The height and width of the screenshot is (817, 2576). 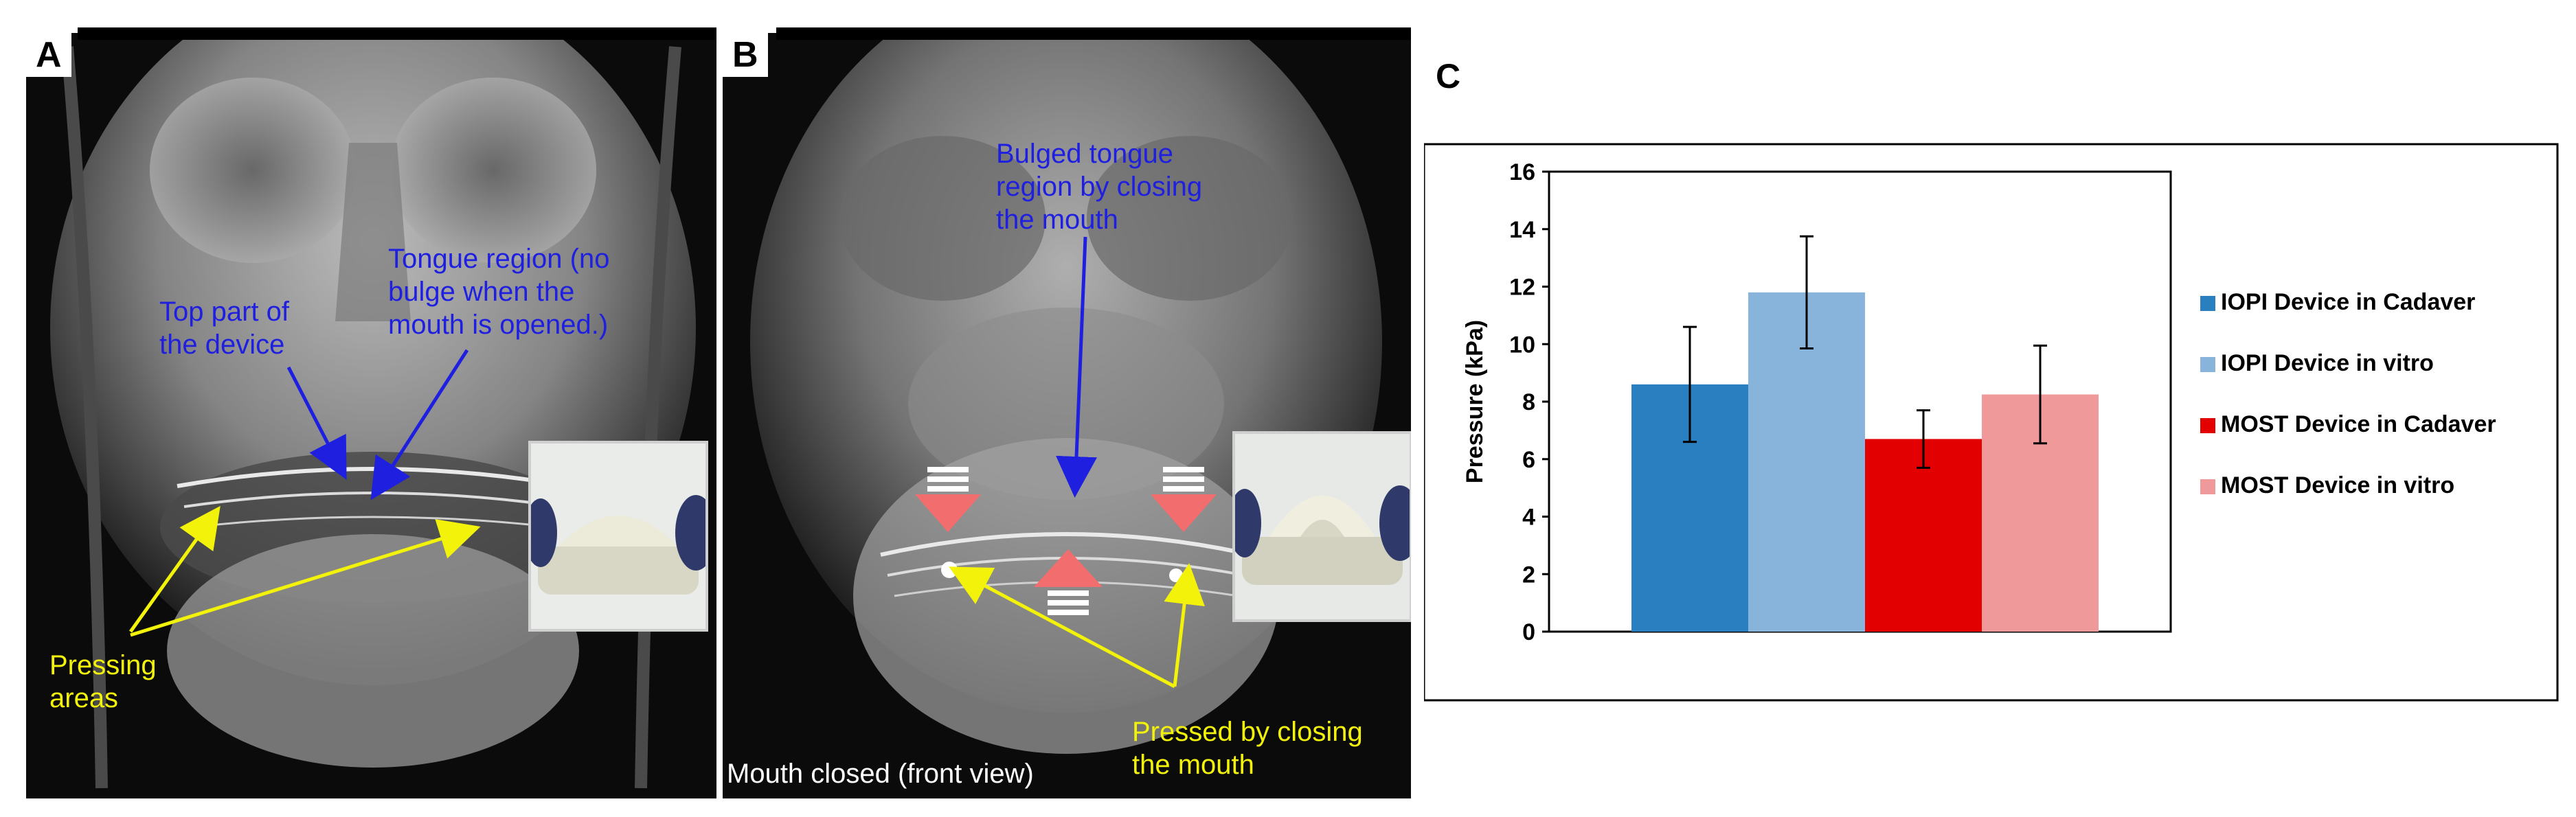 What do you see at coordinates (2337, 485) in the screenshot?
I see `legend-label: MOST Device in vitro` at bounding box center [2337, 485].